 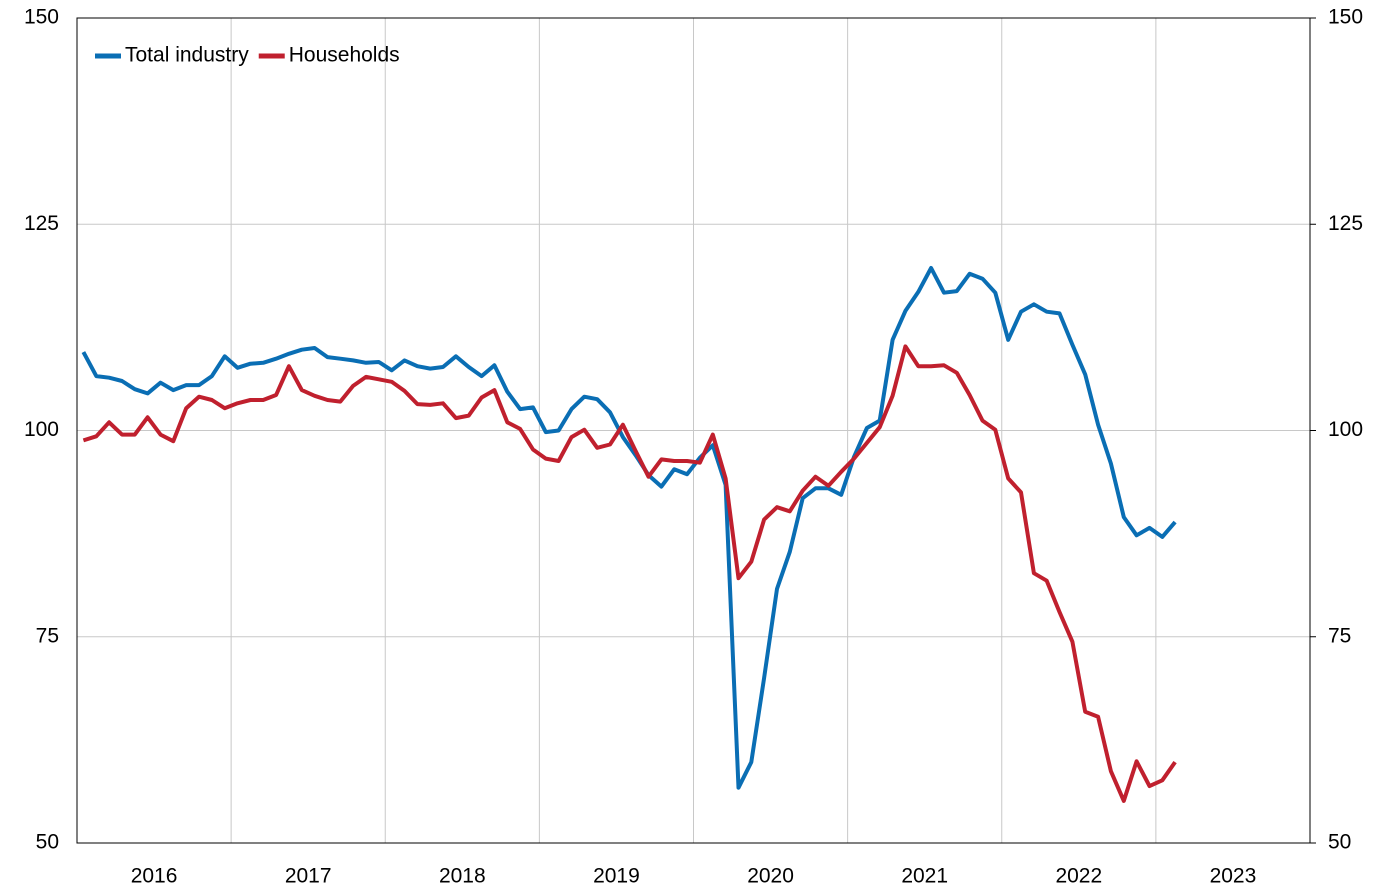 What do you see at coordinates (1345, 223) in the screenshot?
I see `y2-tick-label: 125` at bounding box center [1345, 223].